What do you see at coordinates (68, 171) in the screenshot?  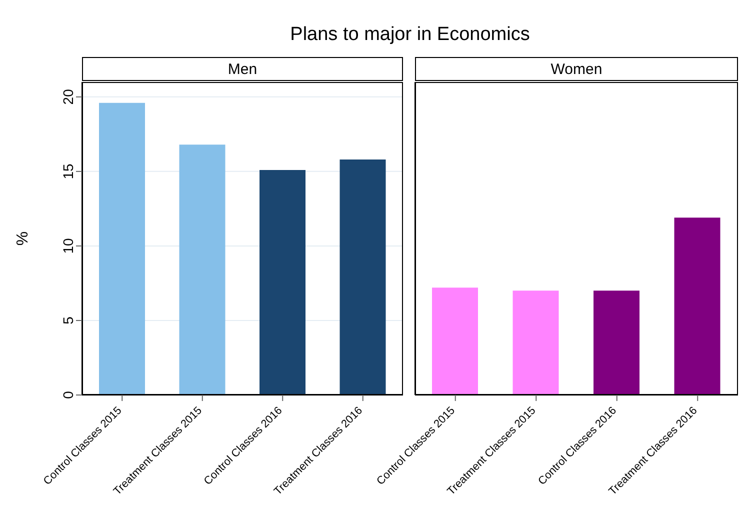 I see `y-tick-label: 15` at bounding box center [68, 171].